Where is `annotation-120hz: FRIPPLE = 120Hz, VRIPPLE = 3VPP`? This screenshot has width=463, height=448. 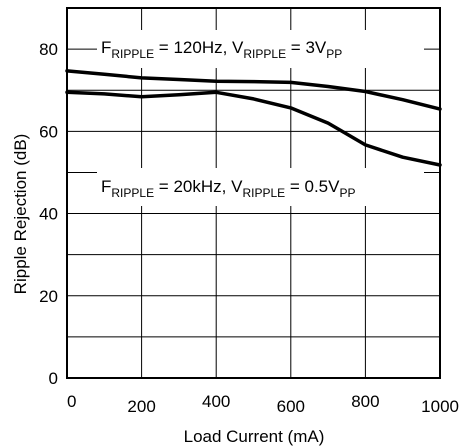 annotation-120hz: FRIPPLE = 120Hz, VRIPPLE = 3VPP is located at coordinates (260, 49).